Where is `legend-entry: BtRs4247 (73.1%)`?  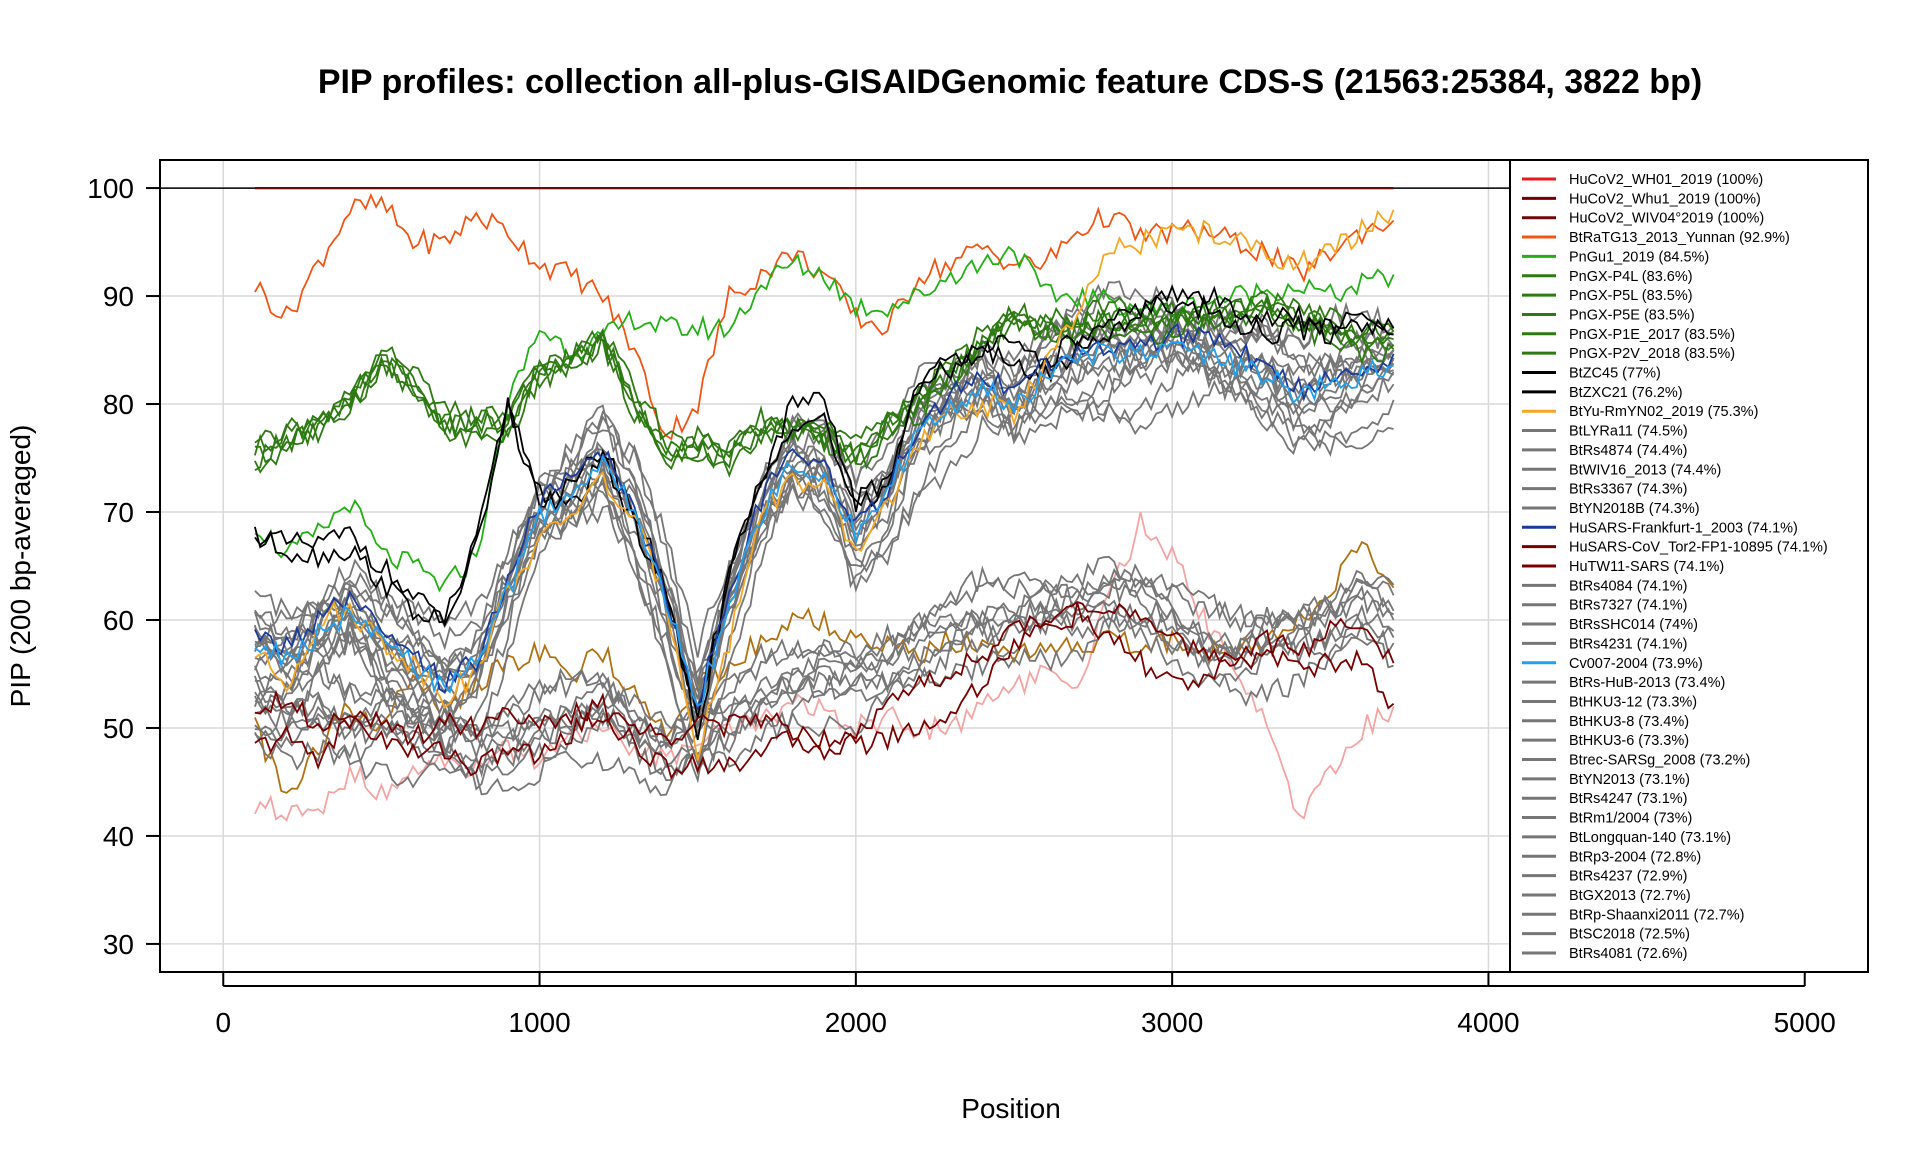
legend-entry: BtRs4247 (73.1%) is located at coordinates (1628, 799).